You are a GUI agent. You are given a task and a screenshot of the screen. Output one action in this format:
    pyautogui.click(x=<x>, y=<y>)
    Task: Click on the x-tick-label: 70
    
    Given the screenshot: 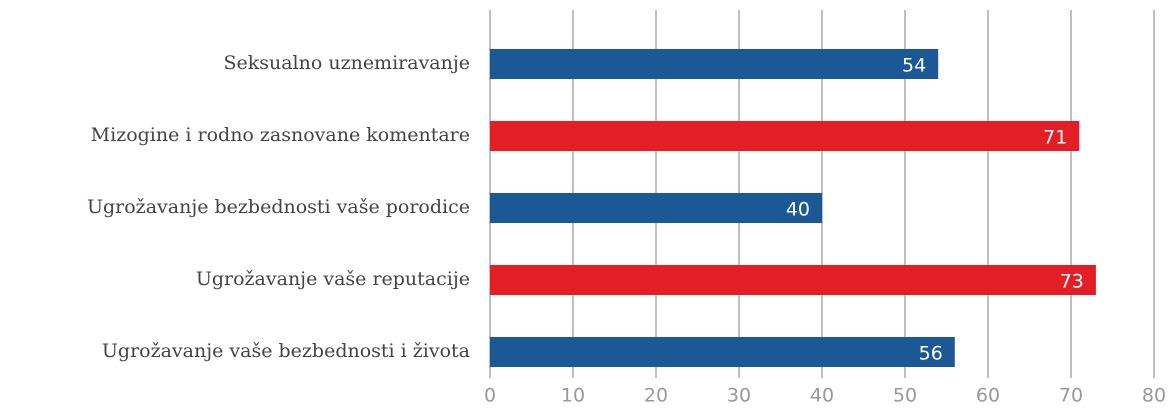 What is the action you would take?
    pyautogui.click(x=1071, y=396)
    